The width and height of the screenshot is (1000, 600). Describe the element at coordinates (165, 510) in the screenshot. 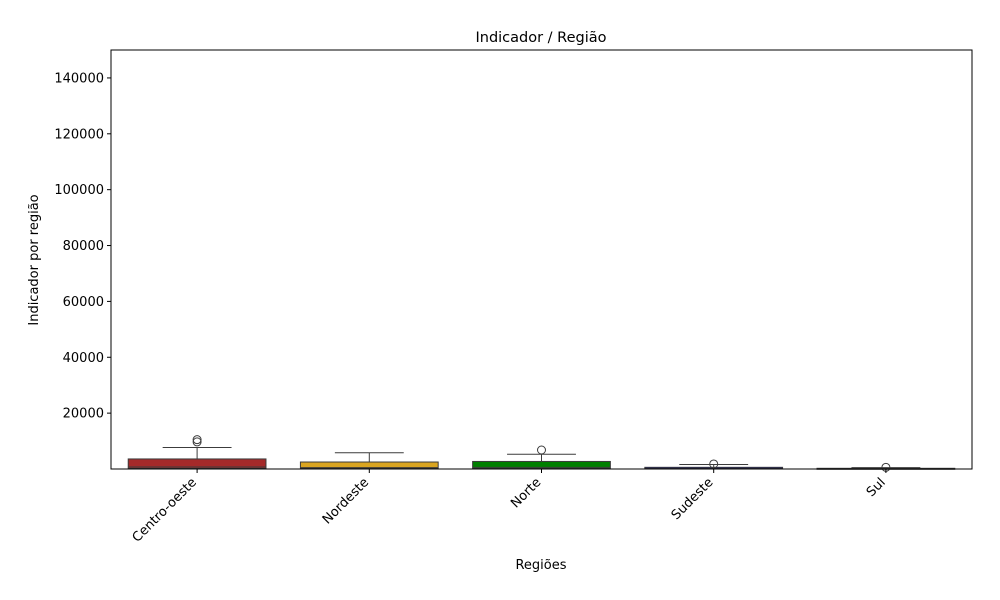

I see `x-tick-label: Centro-oeste` at that location.